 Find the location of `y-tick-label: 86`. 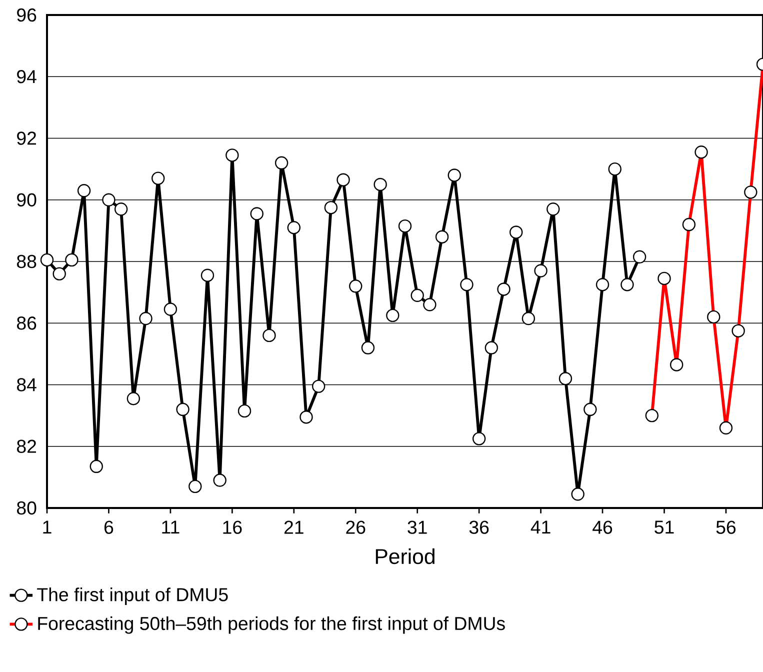

y-tick-label: 86 is located at coordinates (26, 323).